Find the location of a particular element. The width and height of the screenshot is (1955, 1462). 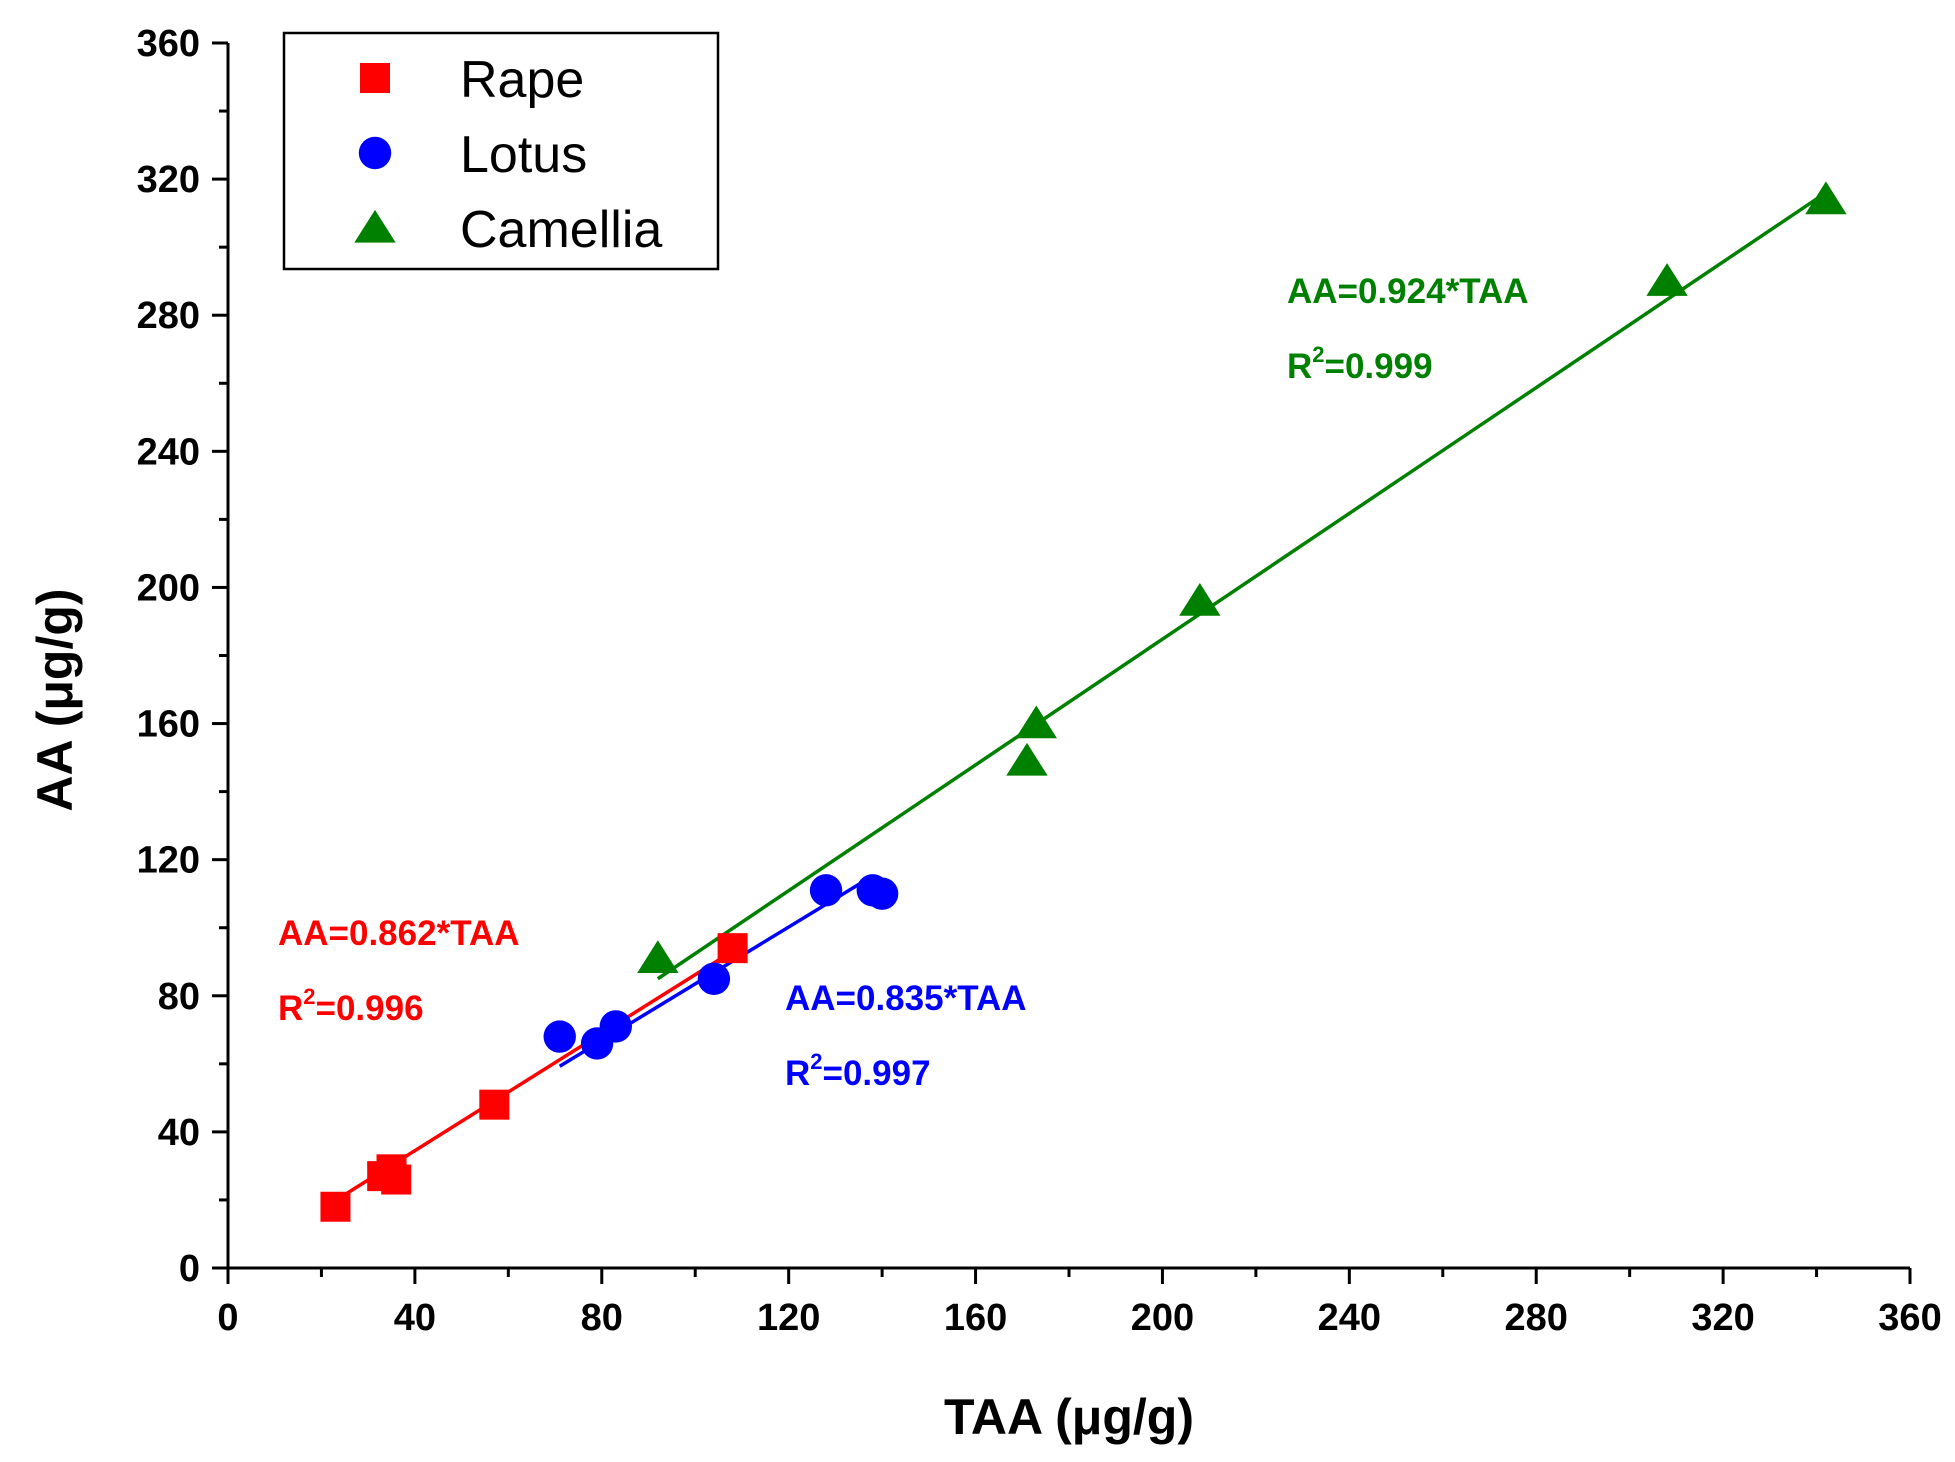

rape-r2-label: R2=0.996 is located at coordinates (351, 1006).